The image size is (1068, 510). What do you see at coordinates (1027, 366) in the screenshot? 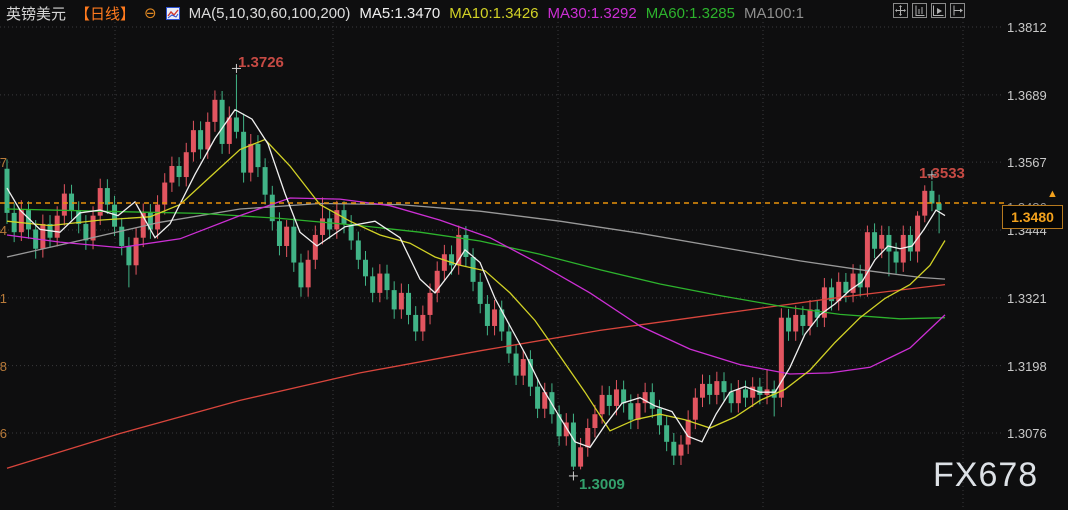
I see `y-axis-tick-label: 1.3198` at bounding box center [1027, 366].